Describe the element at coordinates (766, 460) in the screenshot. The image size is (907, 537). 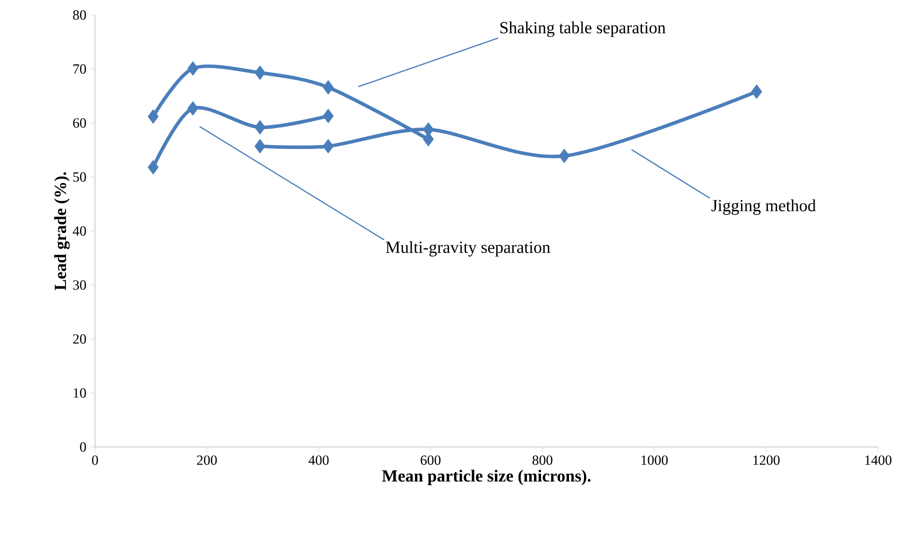
I see `x-tick-label: 1200` at that location.